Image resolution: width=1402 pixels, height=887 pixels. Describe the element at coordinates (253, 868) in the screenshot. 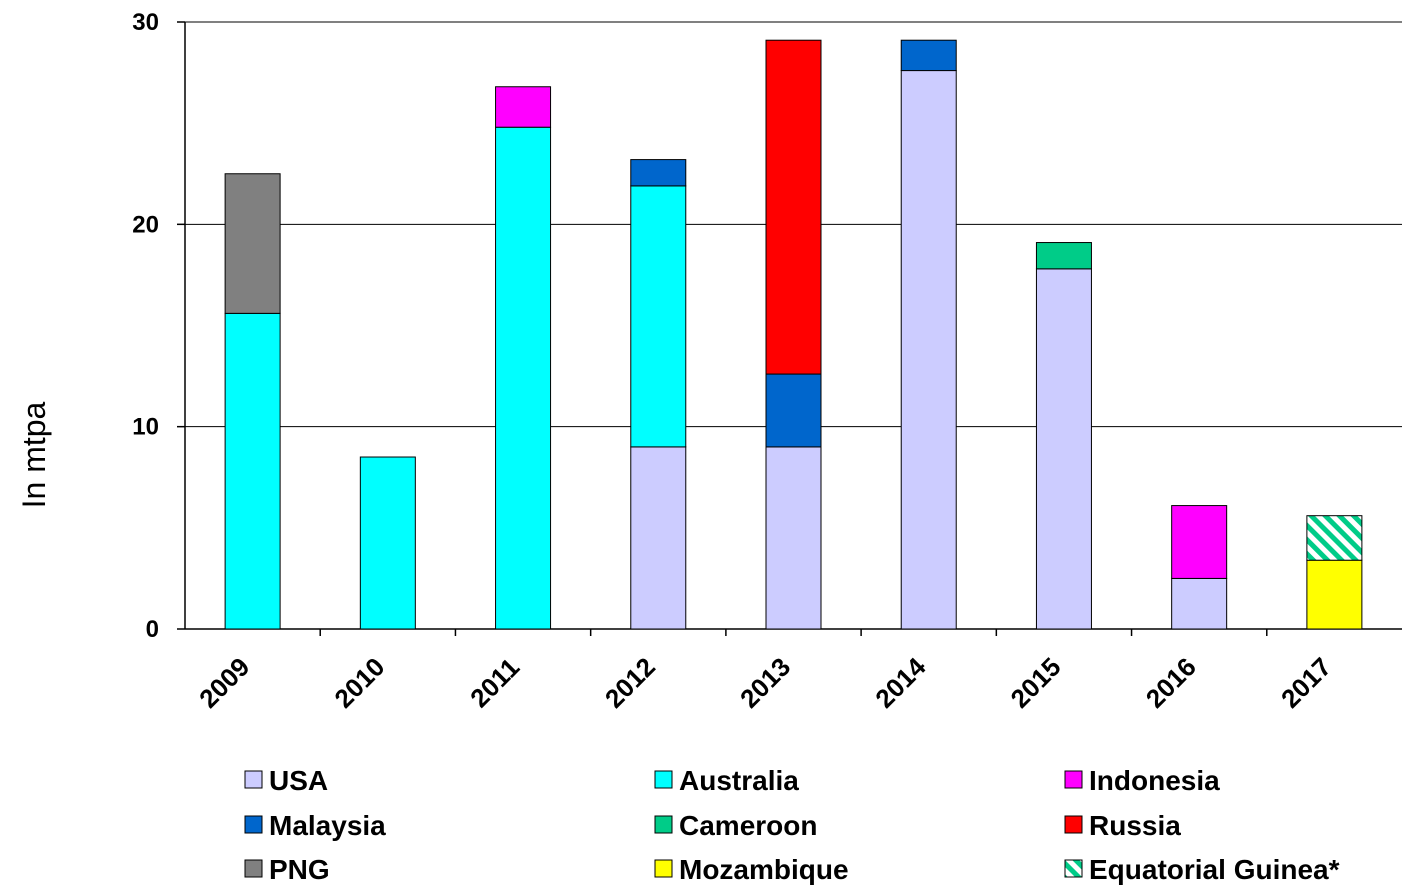

I see `legend-swatch-png` at that location.